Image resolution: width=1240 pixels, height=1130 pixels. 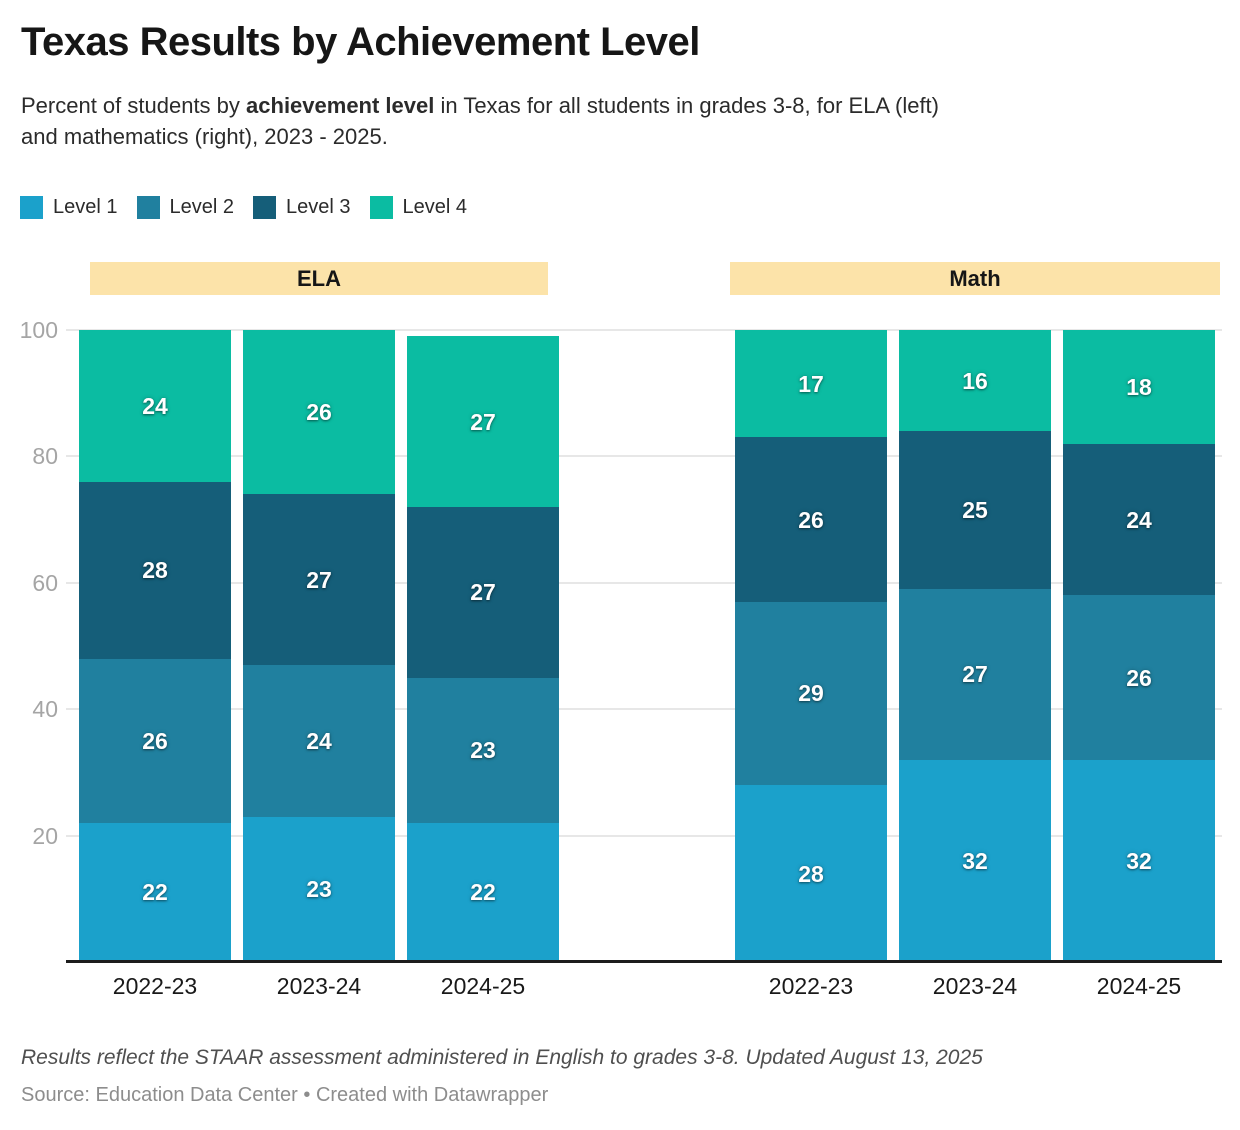 I want to click on chart-title: Texas Results by Achievement Level, so click(x=360, y=42).